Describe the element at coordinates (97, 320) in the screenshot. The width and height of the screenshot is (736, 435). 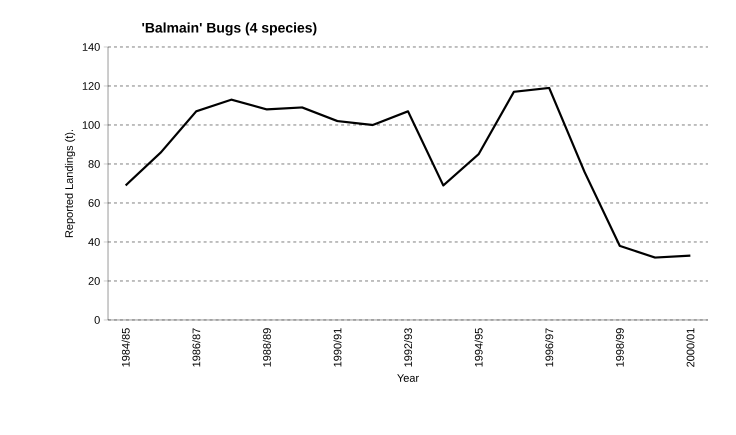
I see `y-tick-label: 0` at that location.